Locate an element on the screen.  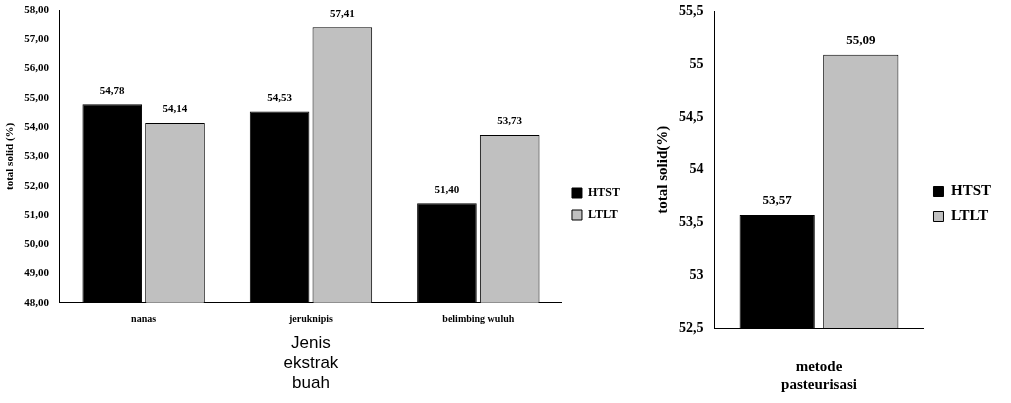
y-tick-label: 53,00 is located at coordinates (37, 155).